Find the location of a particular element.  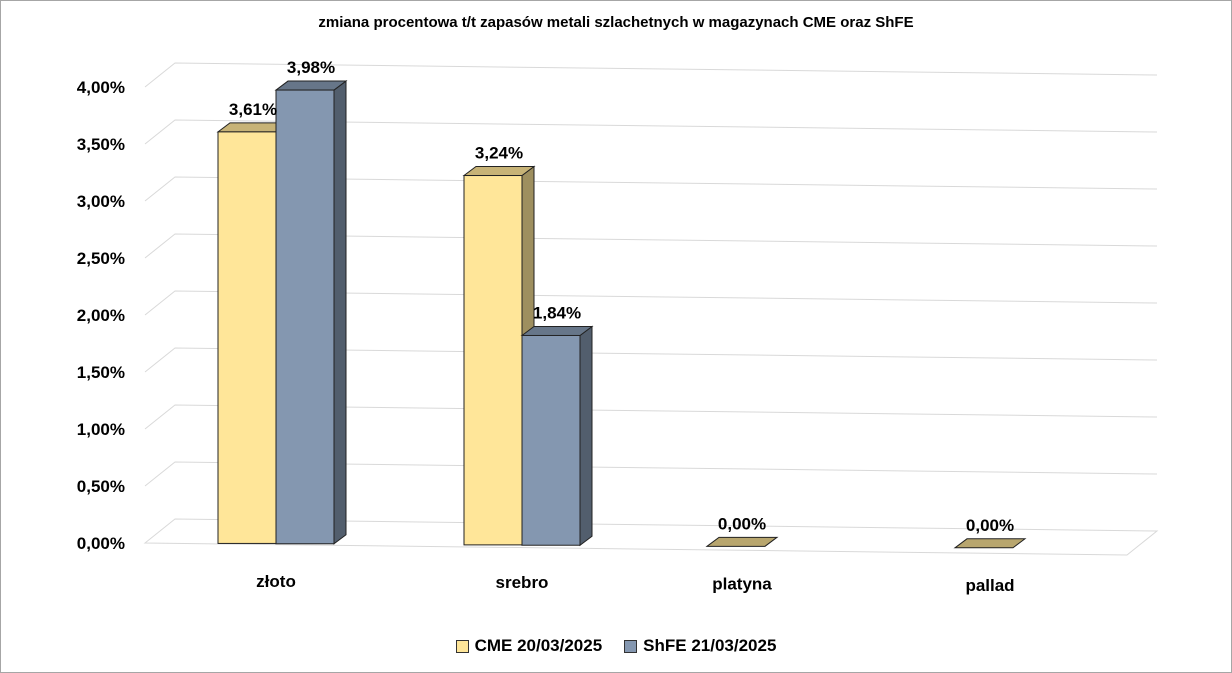

data-label: 3,24% is located at coordinates (499, 153).